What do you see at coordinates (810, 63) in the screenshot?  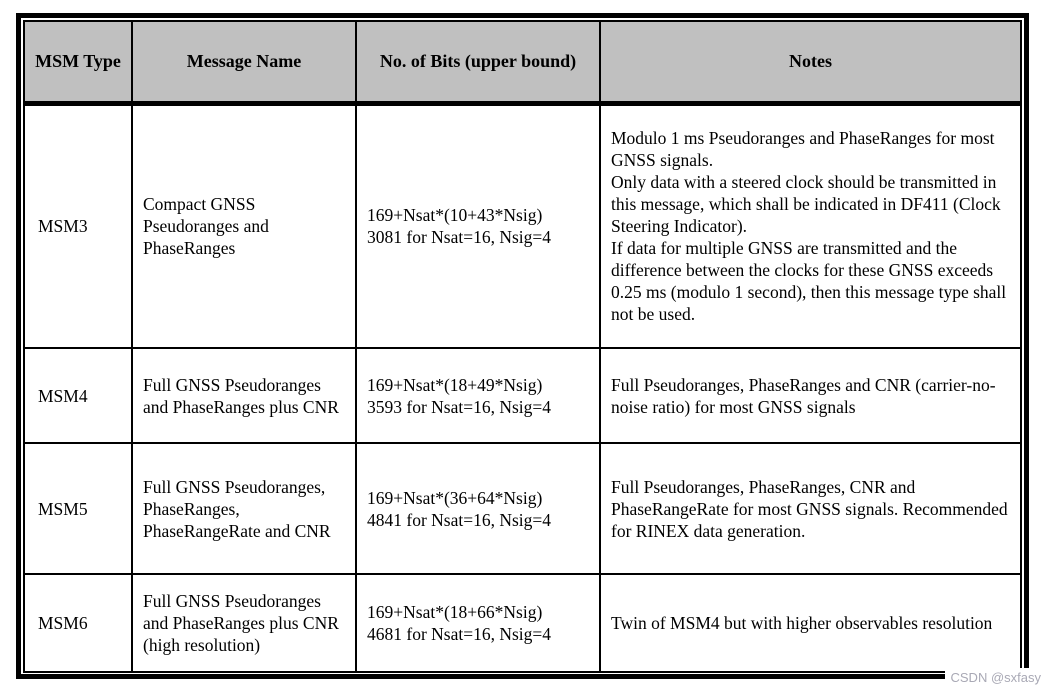 I see `column-header-notes: Notes` at bounding box center [810, 63].